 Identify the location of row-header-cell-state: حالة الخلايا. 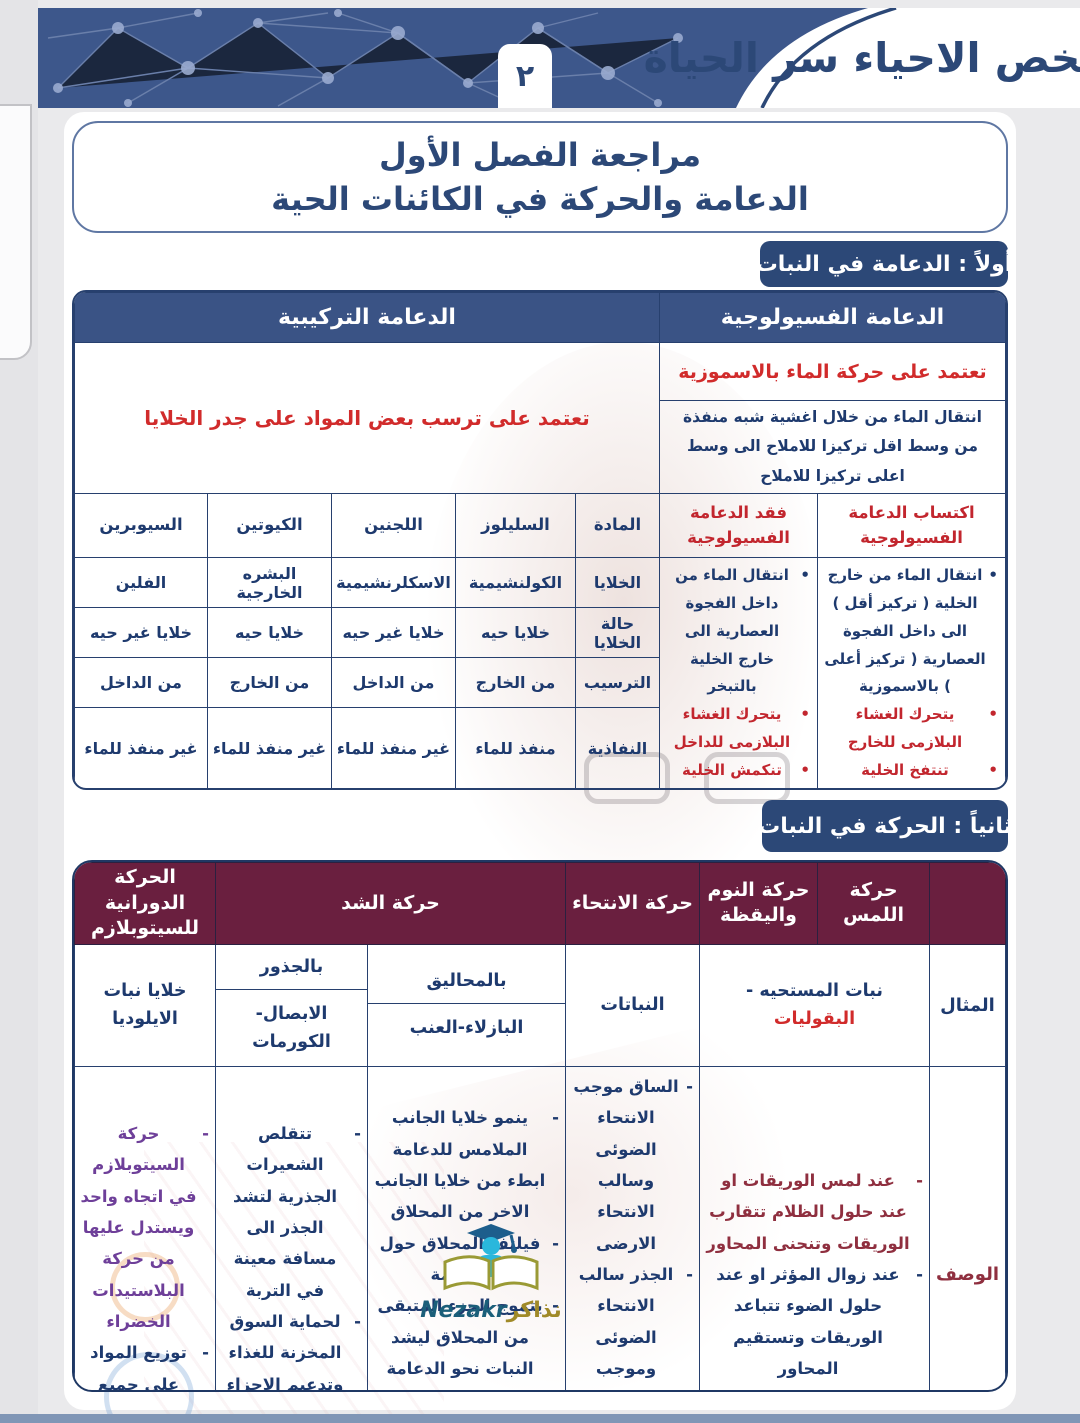
(617, 633).